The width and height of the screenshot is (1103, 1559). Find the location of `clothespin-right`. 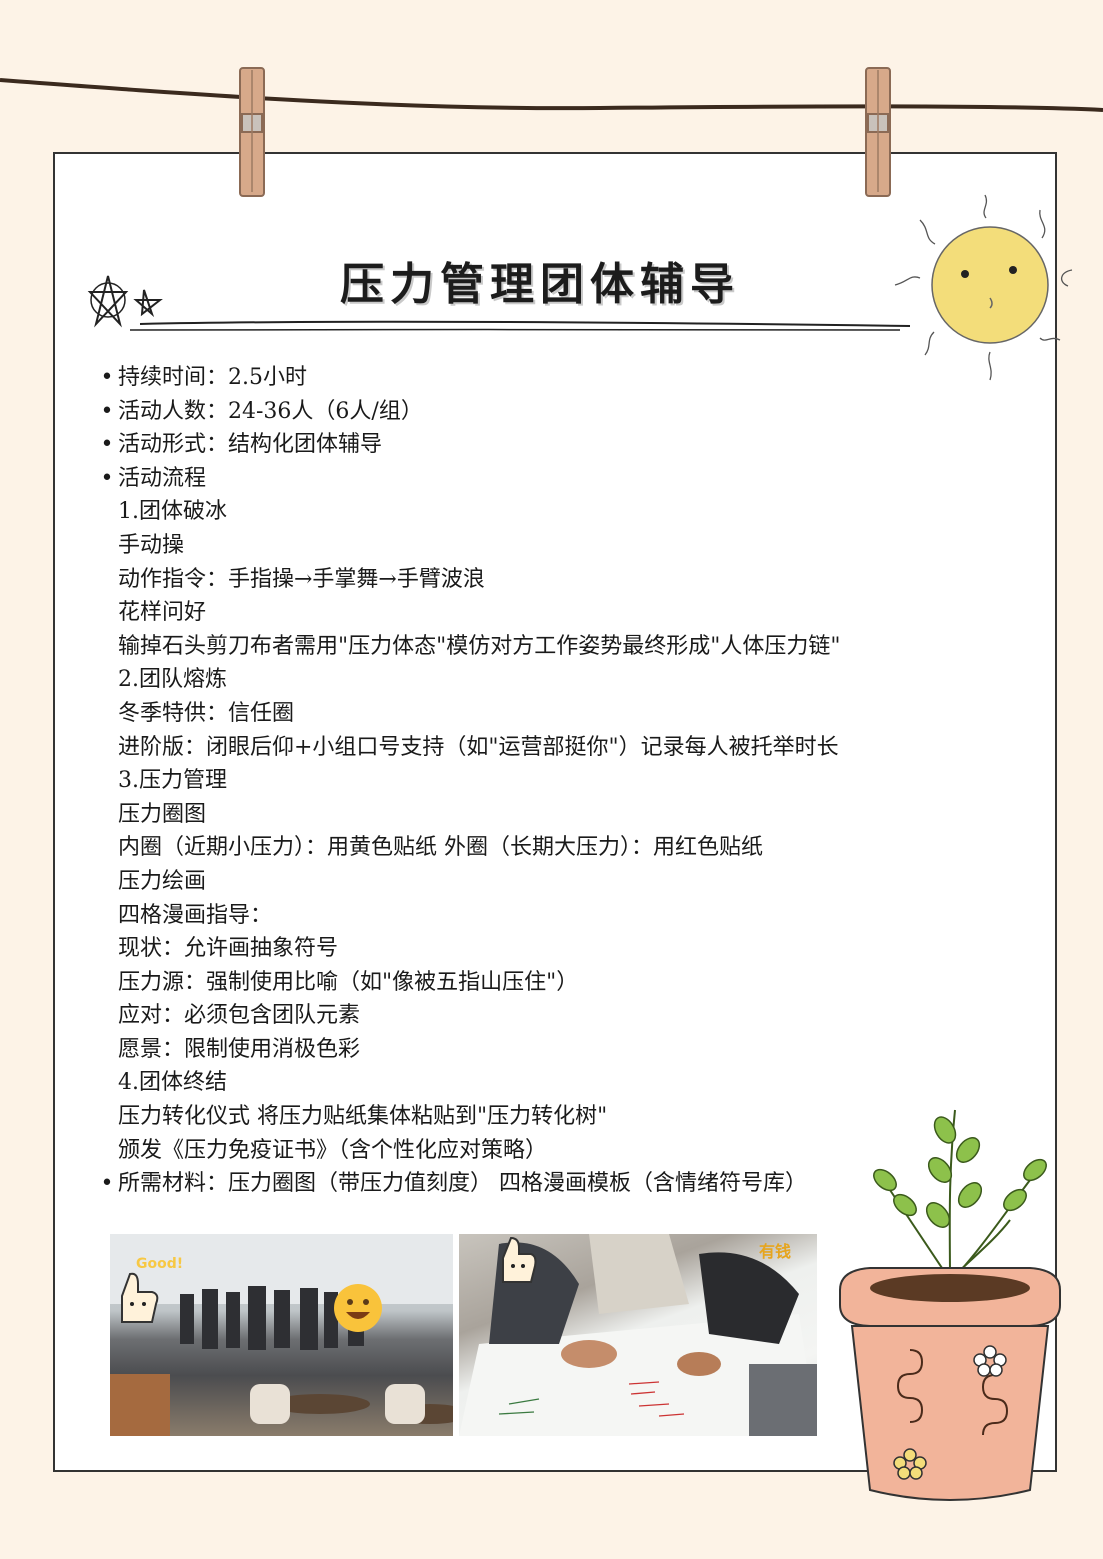

clothespin-right is located at coordinates (878, 132).